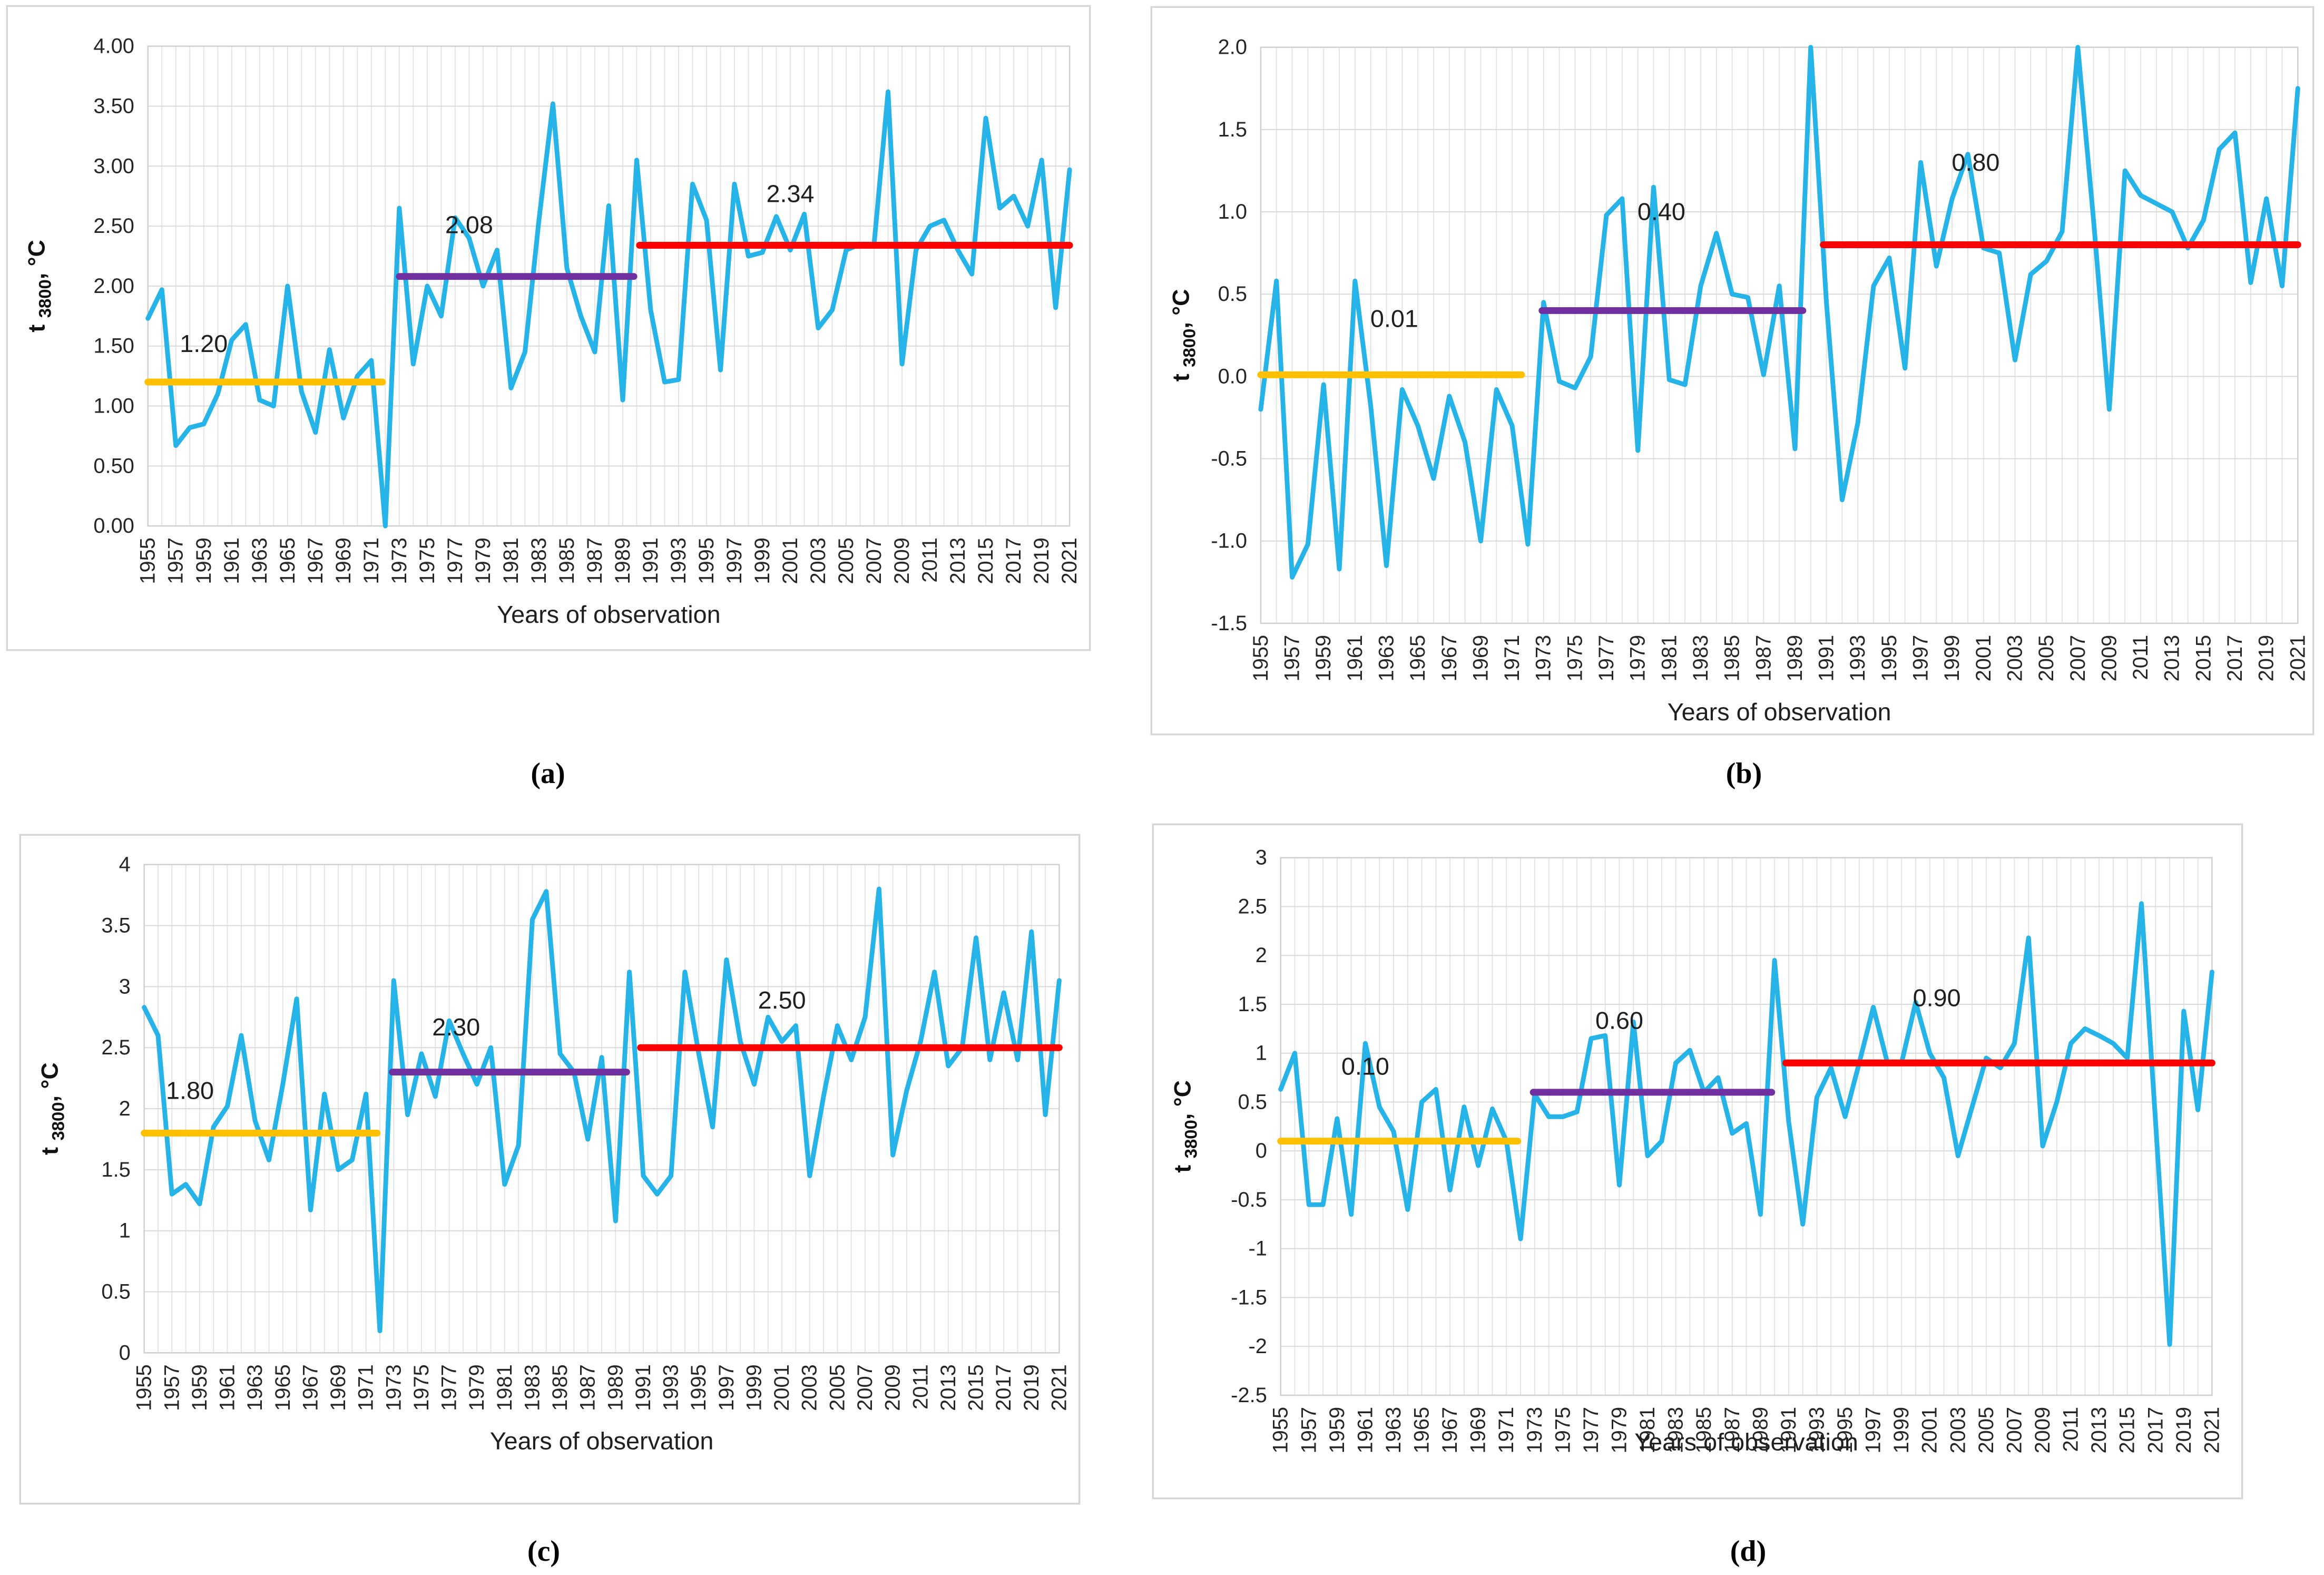  I want to click on x-tick-label: 1971, so click(366, 1387).